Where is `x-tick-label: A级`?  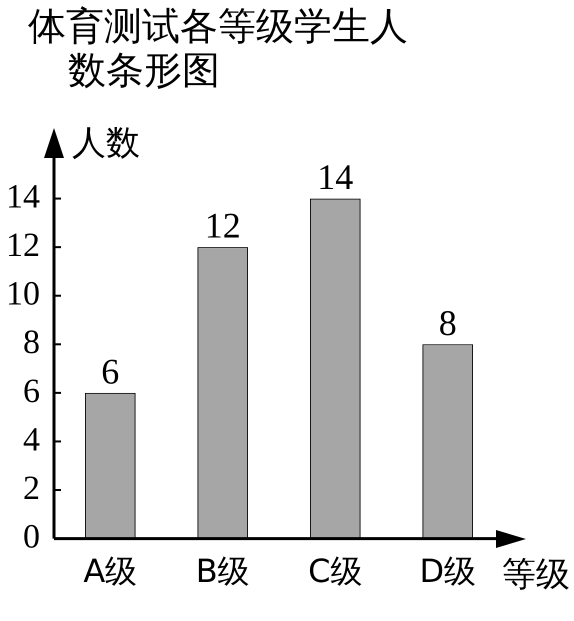
x-tick-label: A级 is located at coordinates (110, 571).